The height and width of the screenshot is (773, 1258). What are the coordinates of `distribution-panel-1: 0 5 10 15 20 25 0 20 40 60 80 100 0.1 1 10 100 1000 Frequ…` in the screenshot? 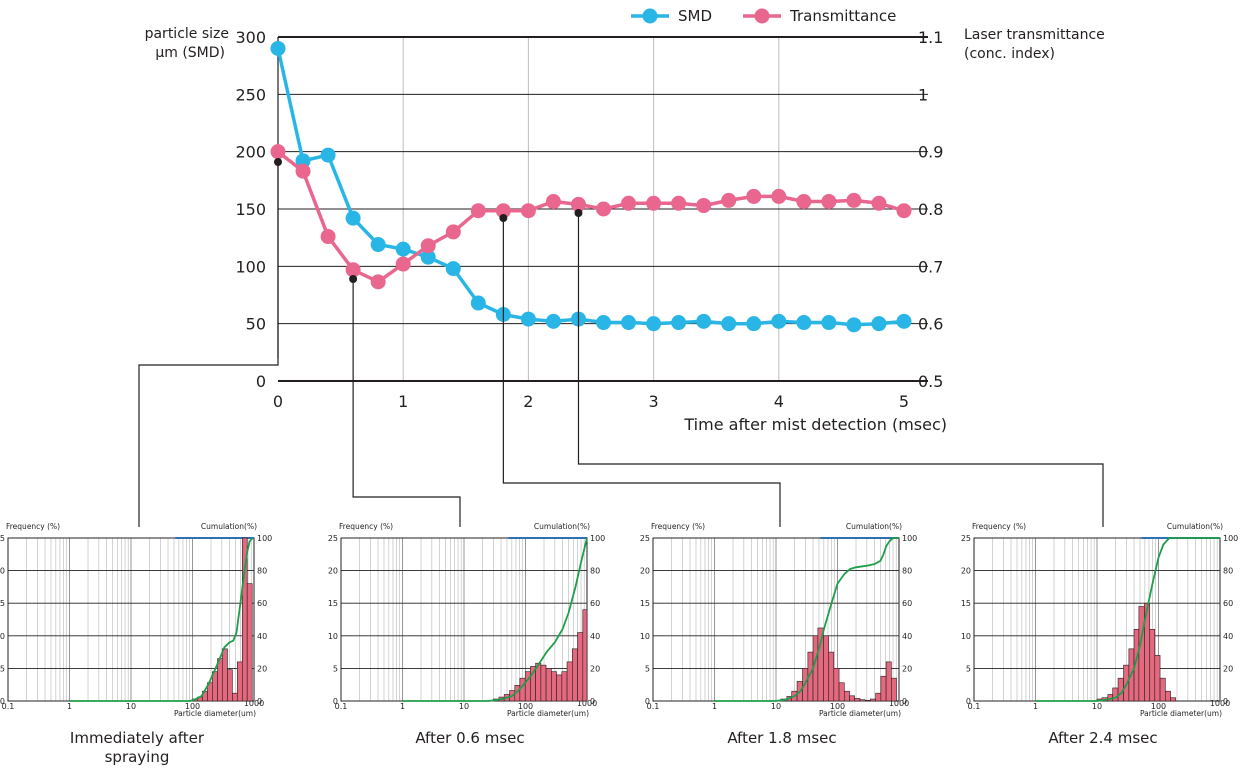 It's located at (136, 644).